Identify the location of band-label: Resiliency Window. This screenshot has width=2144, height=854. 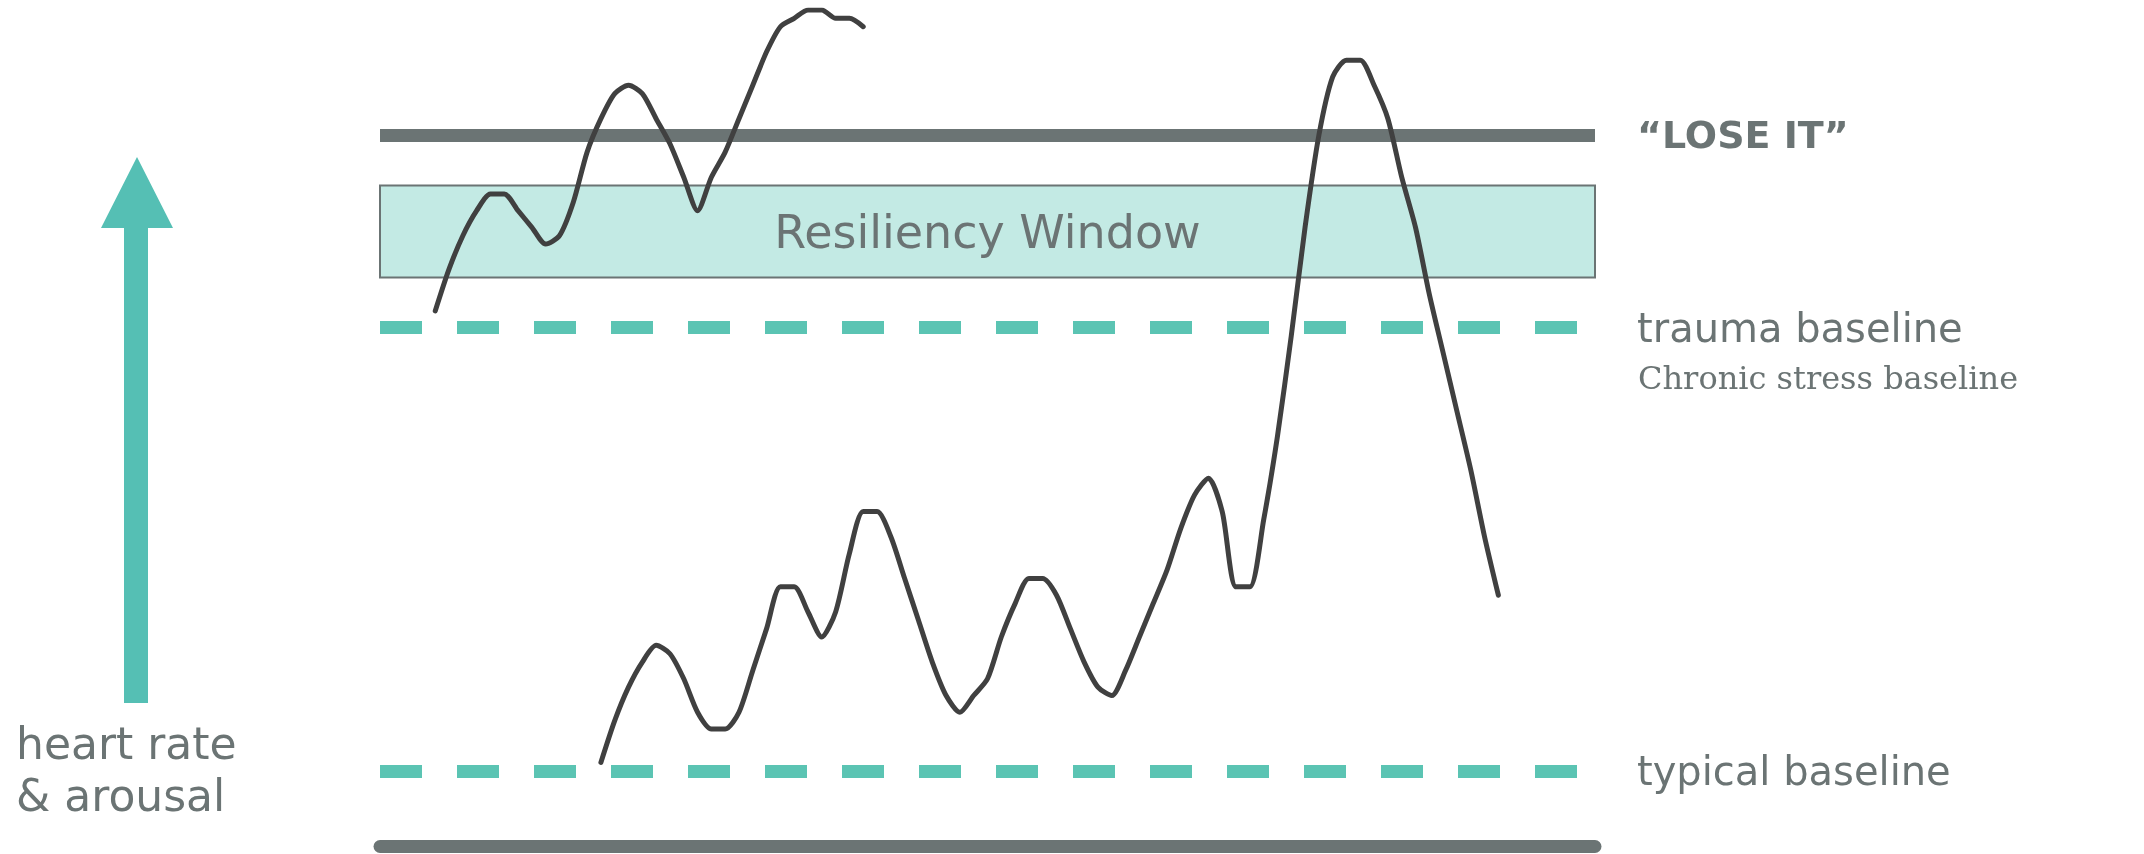
(987, 231).